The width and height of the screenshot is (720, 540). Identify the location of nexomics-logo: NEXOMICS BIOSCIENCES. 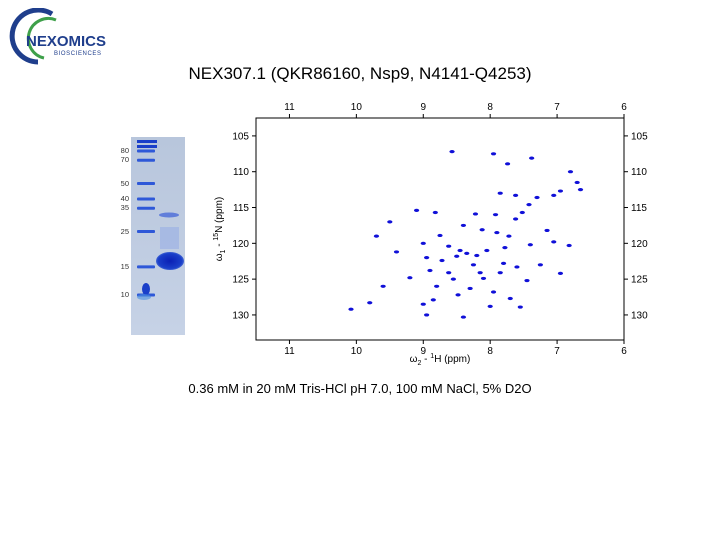
(57, 36).